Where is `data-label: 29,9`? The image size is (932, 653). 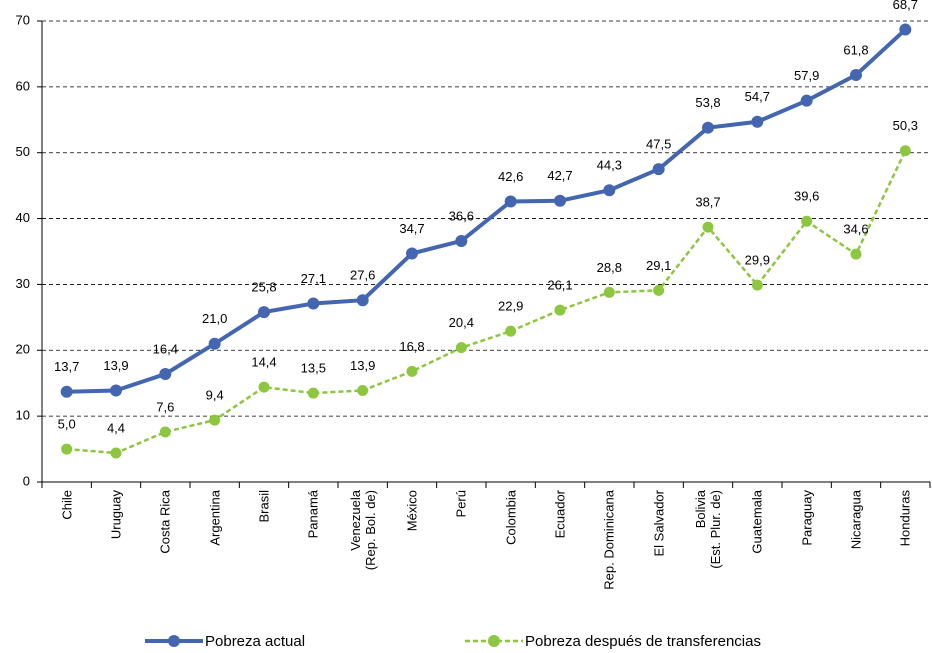
data-label: 29,9 is located at coordinates (757, 260).